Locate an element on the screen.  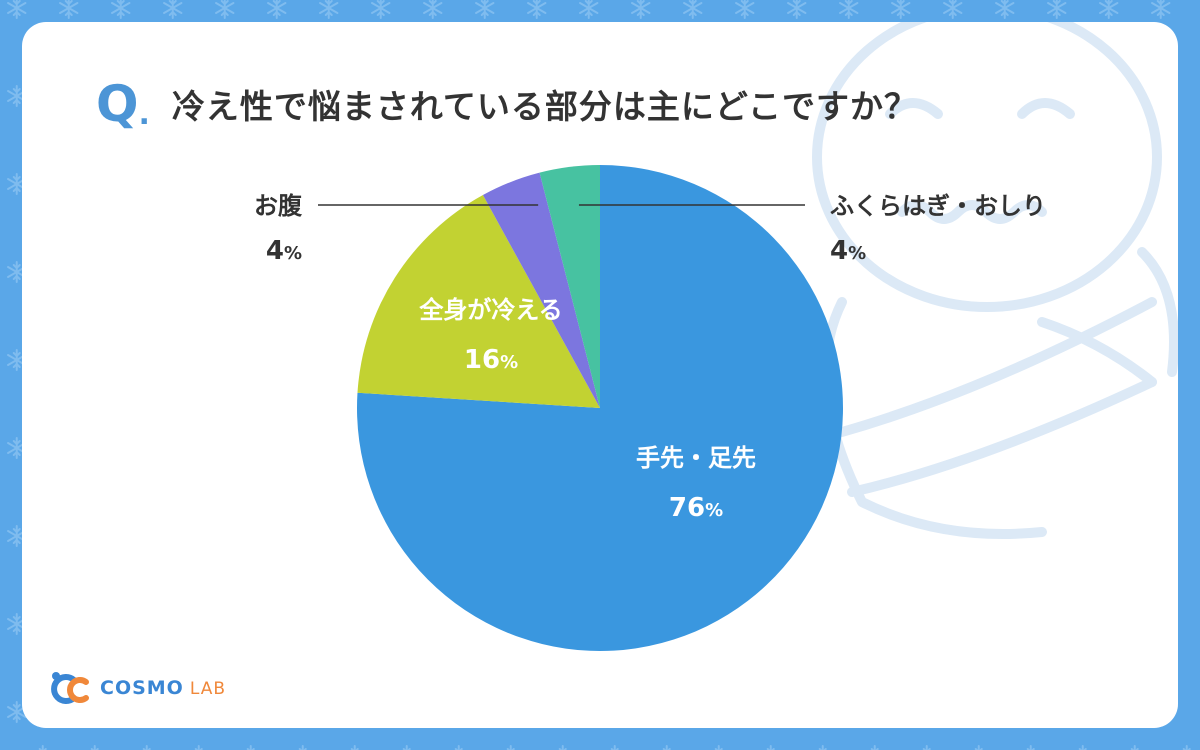
slice-value-1: 76% is located at coordinates (696, 508).